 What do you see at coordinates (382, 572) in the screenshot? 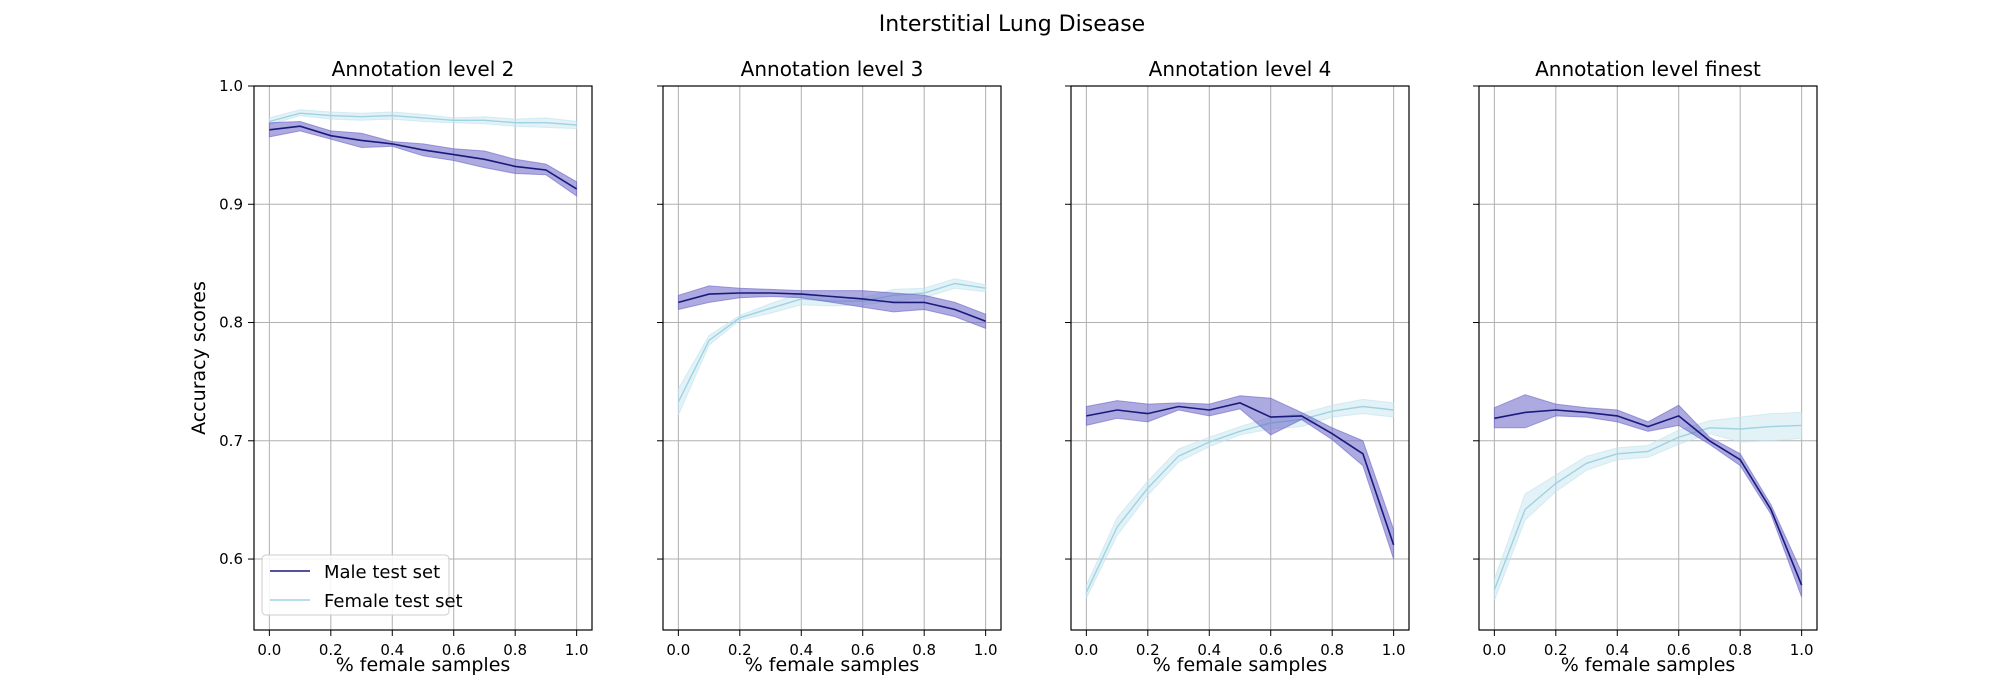
I see `legend-label-male: Male test set` at bounding box center [382, 572].